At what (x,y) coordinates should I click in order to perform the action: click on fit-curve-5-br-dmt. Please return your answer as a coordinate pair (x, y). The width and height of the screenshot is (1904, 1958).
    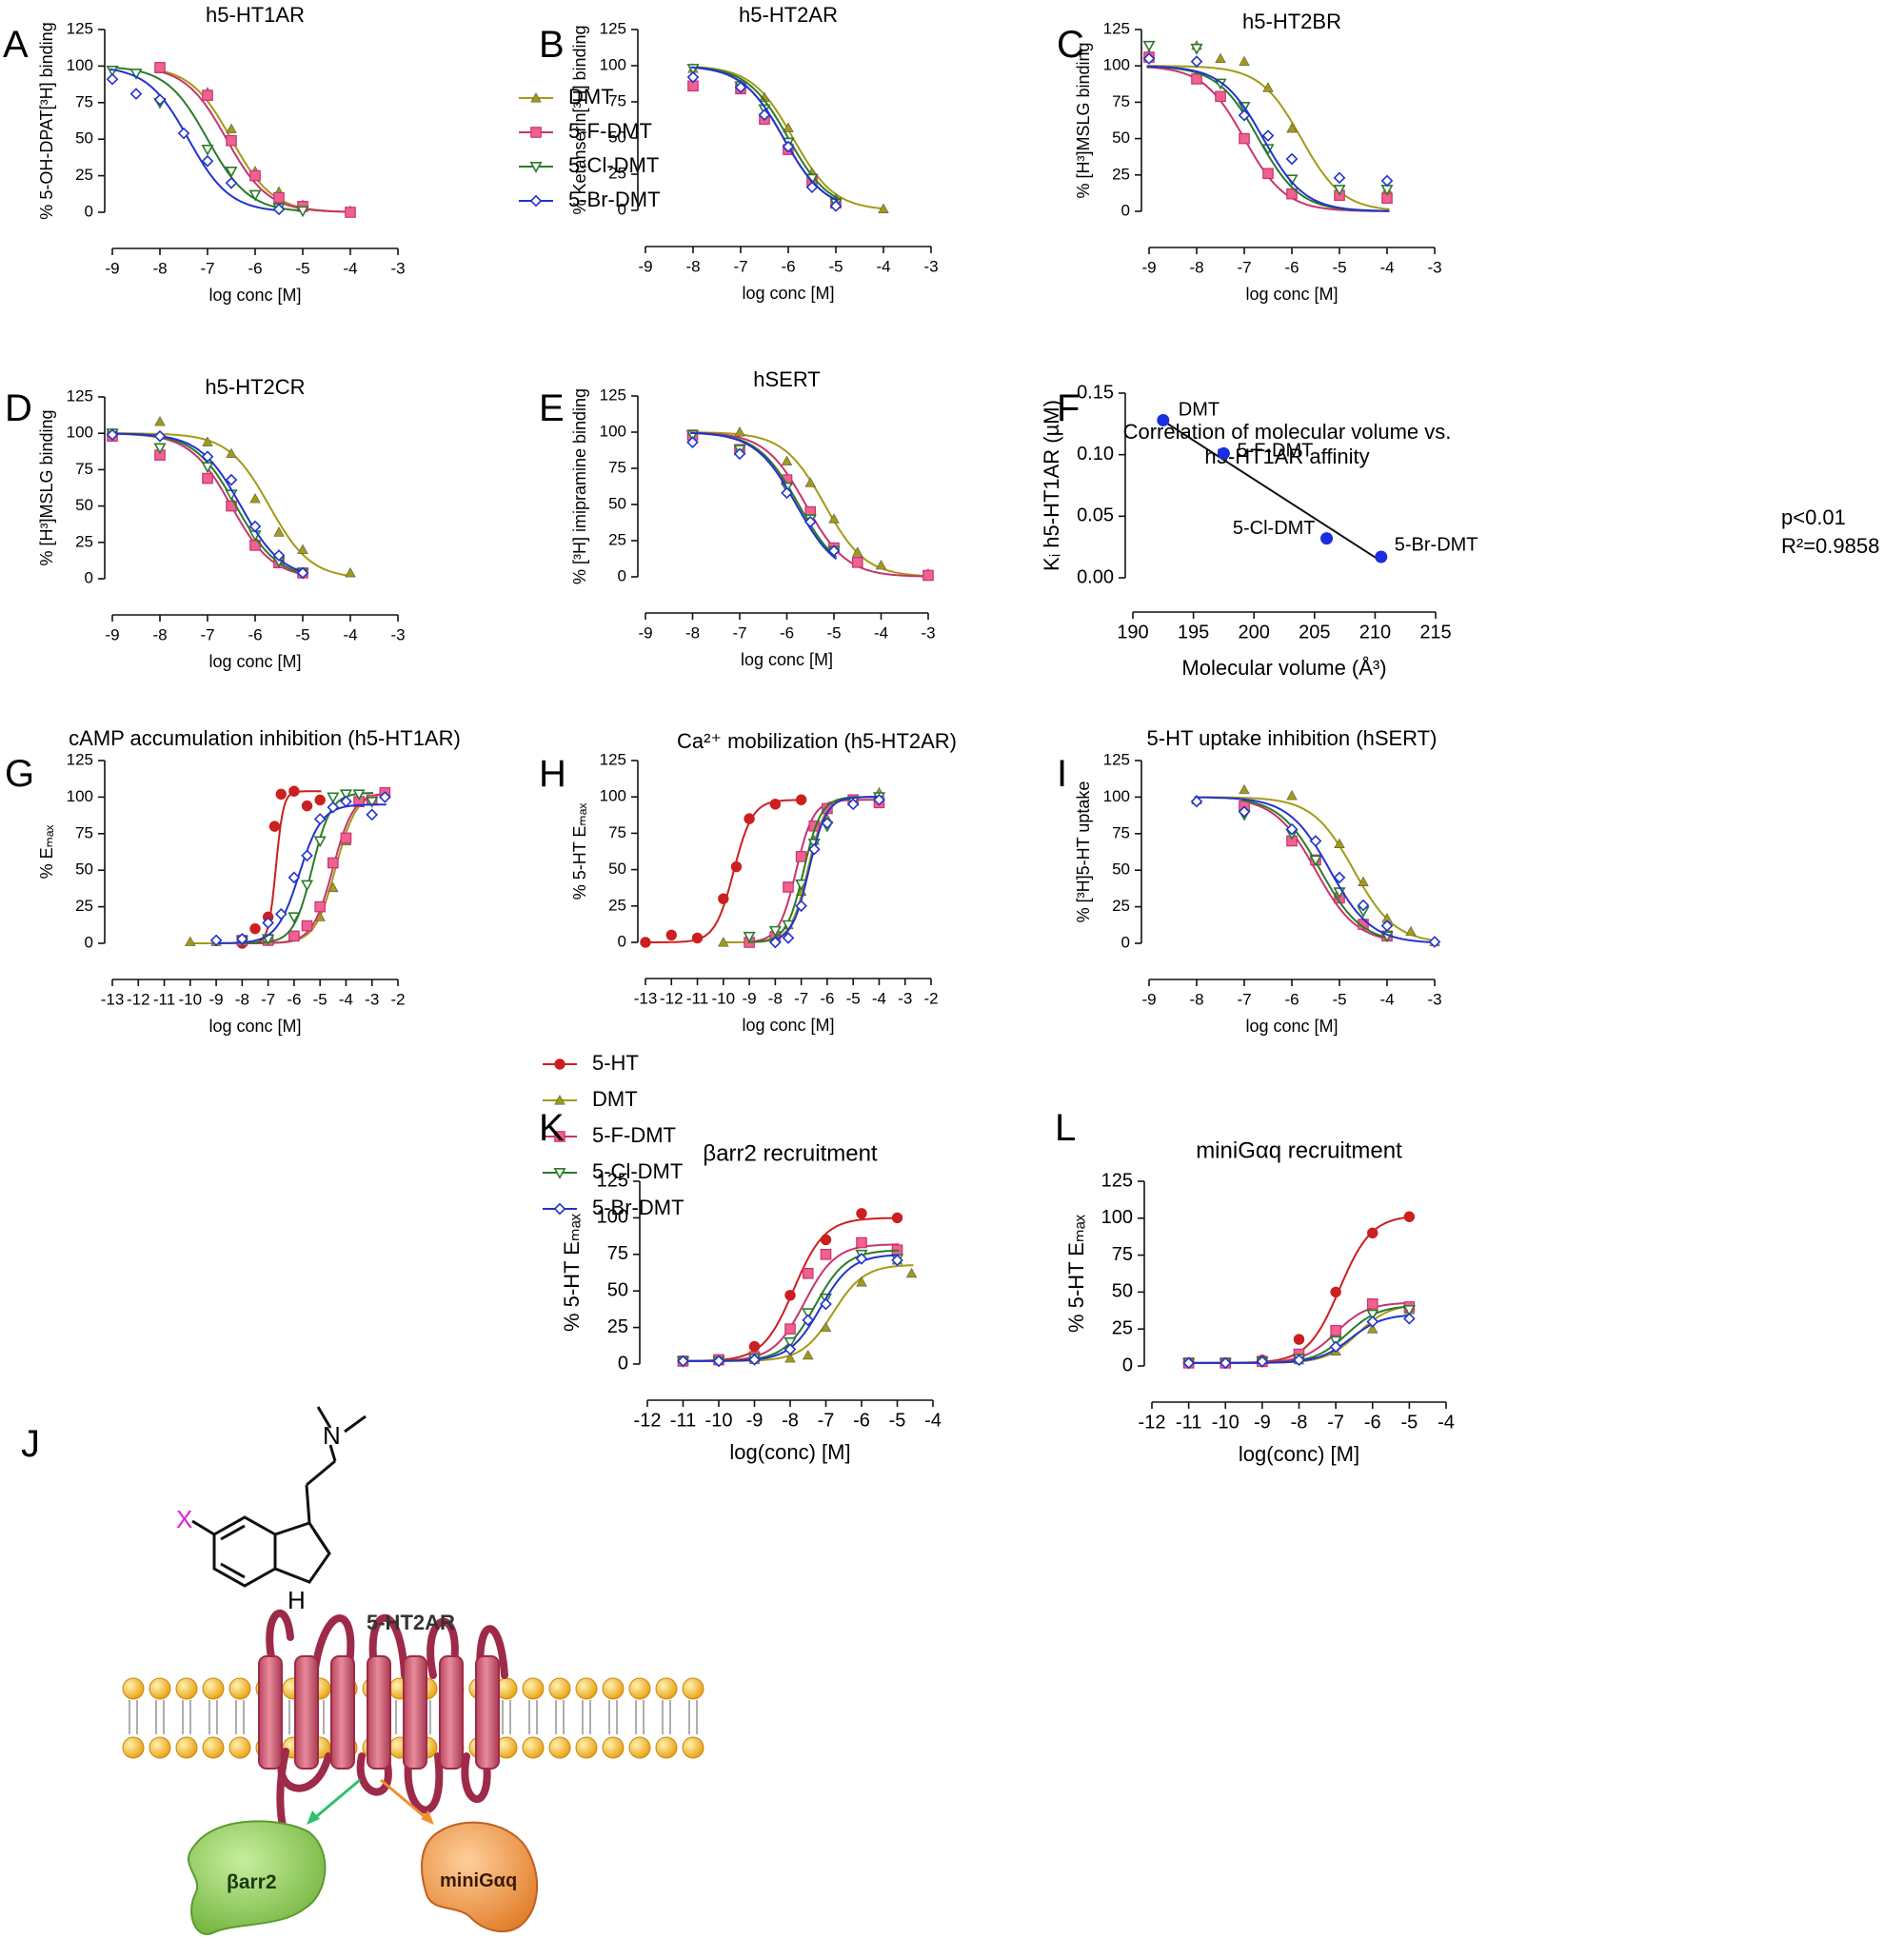
    Looking at the image, I should click on (763, 496).